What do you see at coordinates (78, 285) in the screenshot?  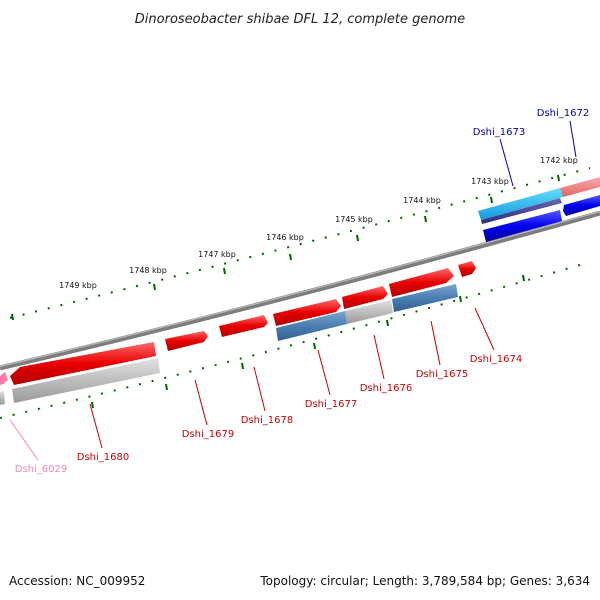 I see `tick-label-1749: 1749 kbp` at bounding box center [78, 285].